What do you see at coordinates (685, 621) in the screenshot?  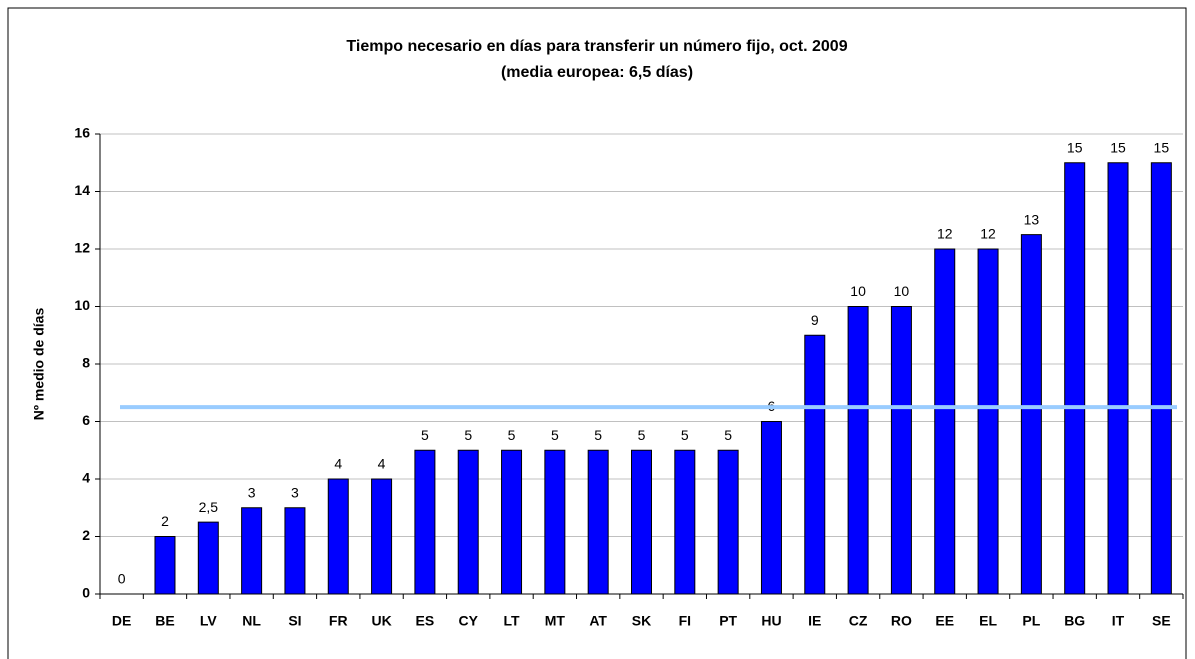 I see `x-tick-label: FI` at bounding box center [685, 621].